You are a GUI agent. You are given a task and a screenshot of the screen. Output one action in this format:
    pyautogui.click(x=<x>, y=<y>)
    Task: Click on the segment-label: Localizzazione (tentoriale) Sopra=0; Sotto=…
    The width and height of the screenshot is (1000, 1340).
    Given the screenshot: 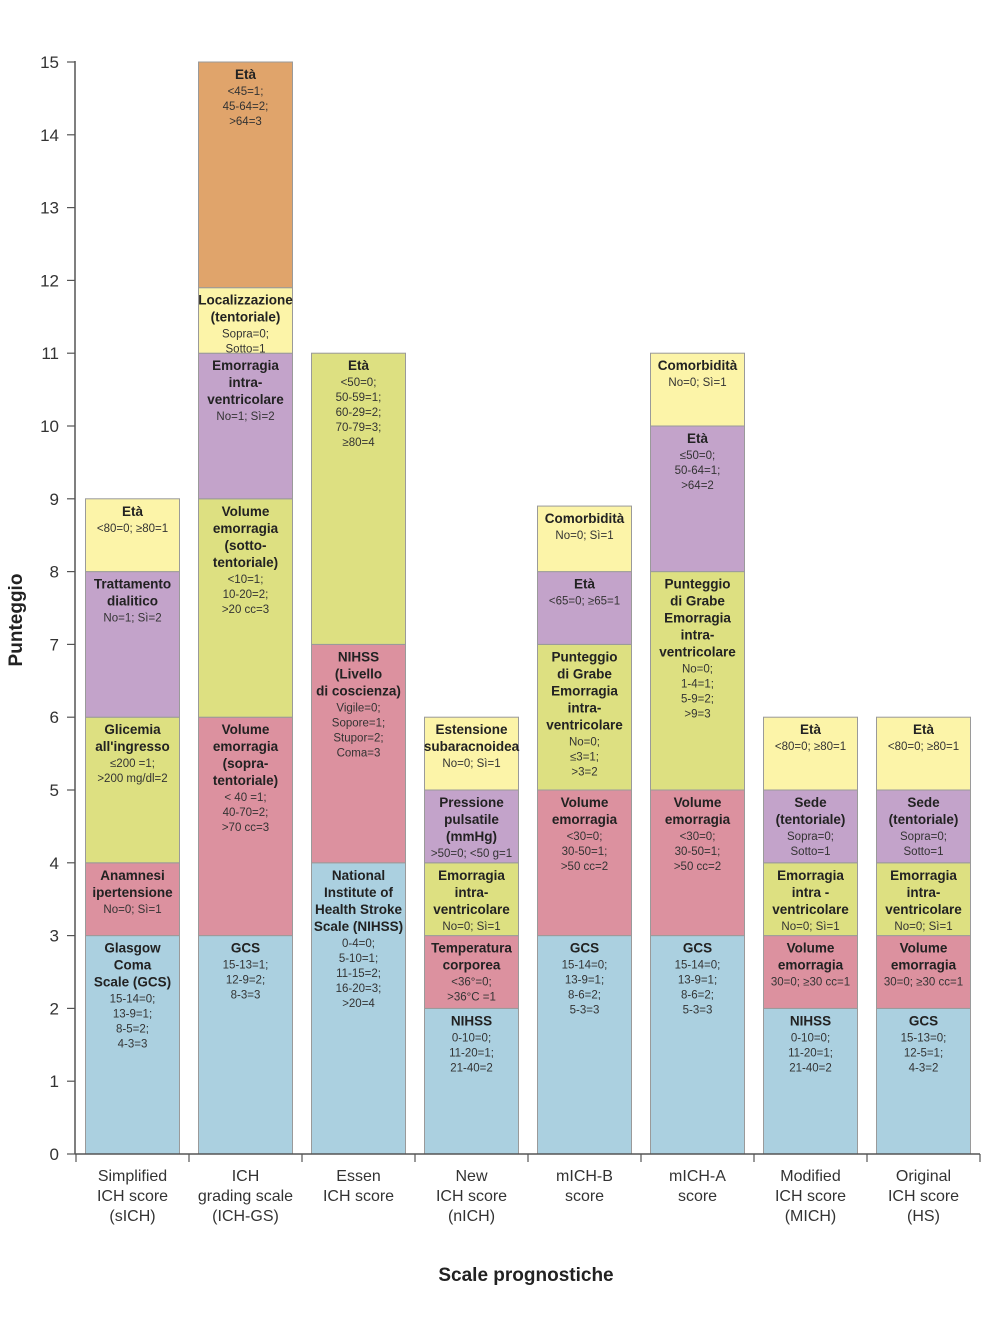 What is the action you would take?
    pyautogui.click(x=245, y=324)
    